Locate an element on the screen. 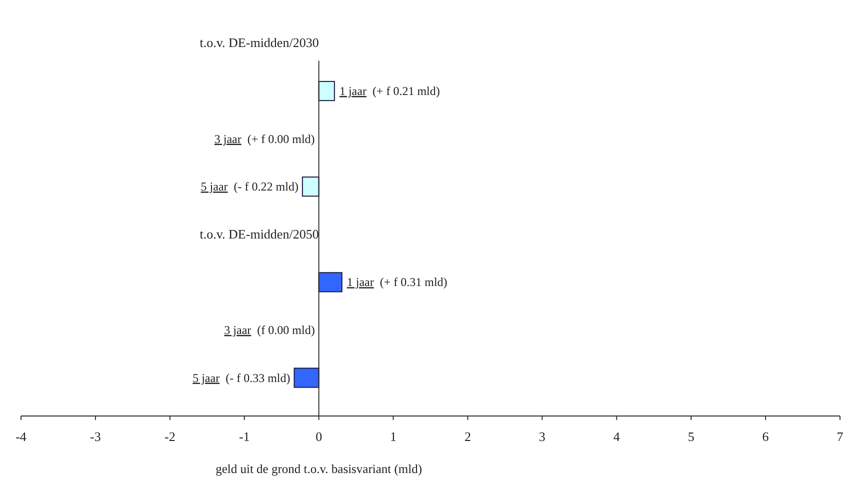  data-label: (+ f 0.31 mld) is located at coordinates (414, 282).